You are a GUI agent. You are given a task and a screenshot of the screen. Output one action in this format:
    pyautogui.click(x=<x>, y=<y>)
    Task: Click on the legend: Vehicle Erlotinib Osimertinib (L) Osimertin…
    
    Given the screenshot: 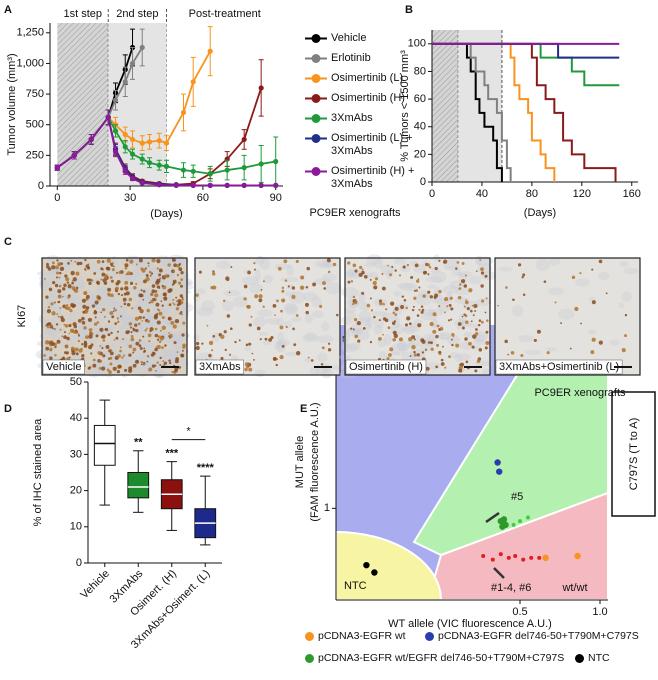 What is the action you would take?
    pyautogui.click(x=366, y=115)
    